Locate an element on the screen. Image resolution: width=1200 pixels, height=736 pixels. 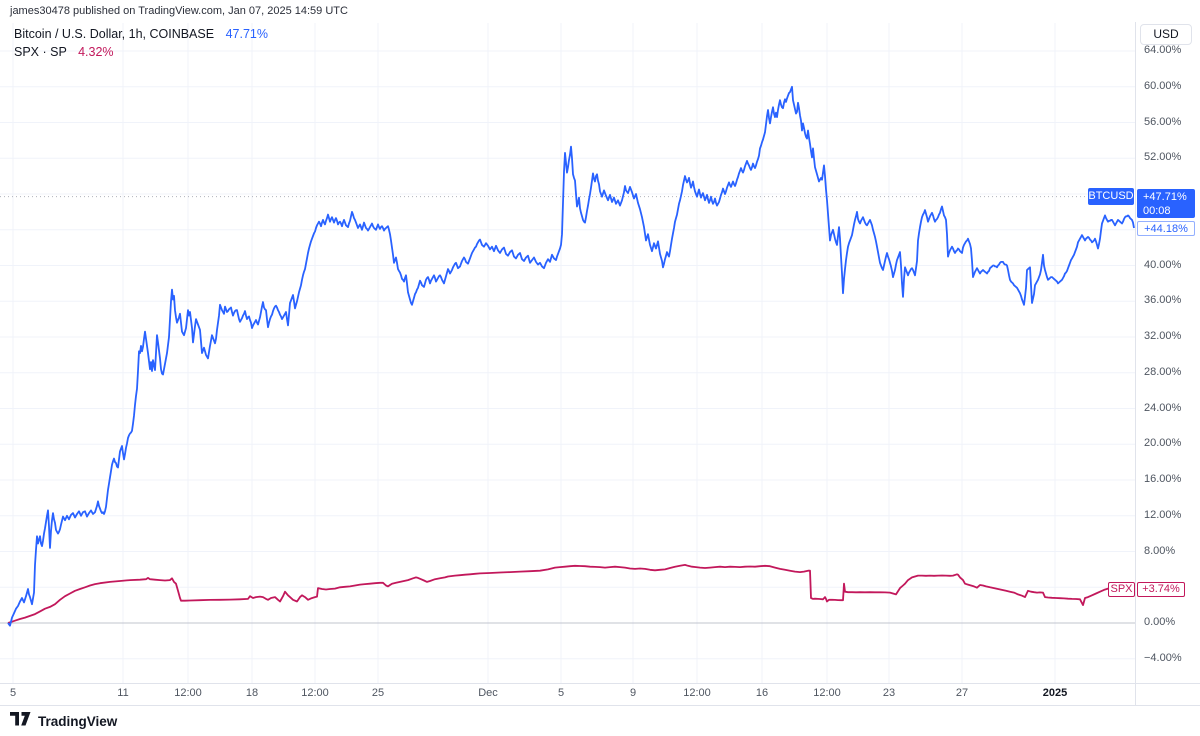
legend-symbol-btcusd: Bitcoin / U.S. Dollar, 1h, COINBASE is located at coordinates (114, 34).